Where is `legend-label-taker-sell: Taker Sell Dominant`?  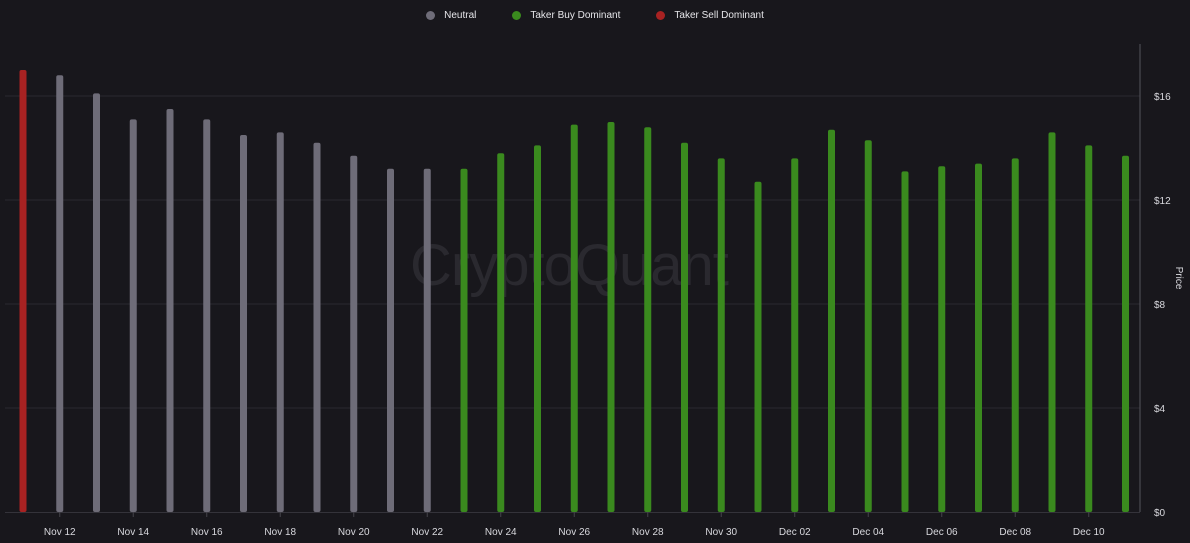
legend-label-taker-sell: Taker Sell Dominant is located at coordinates (719, 15).